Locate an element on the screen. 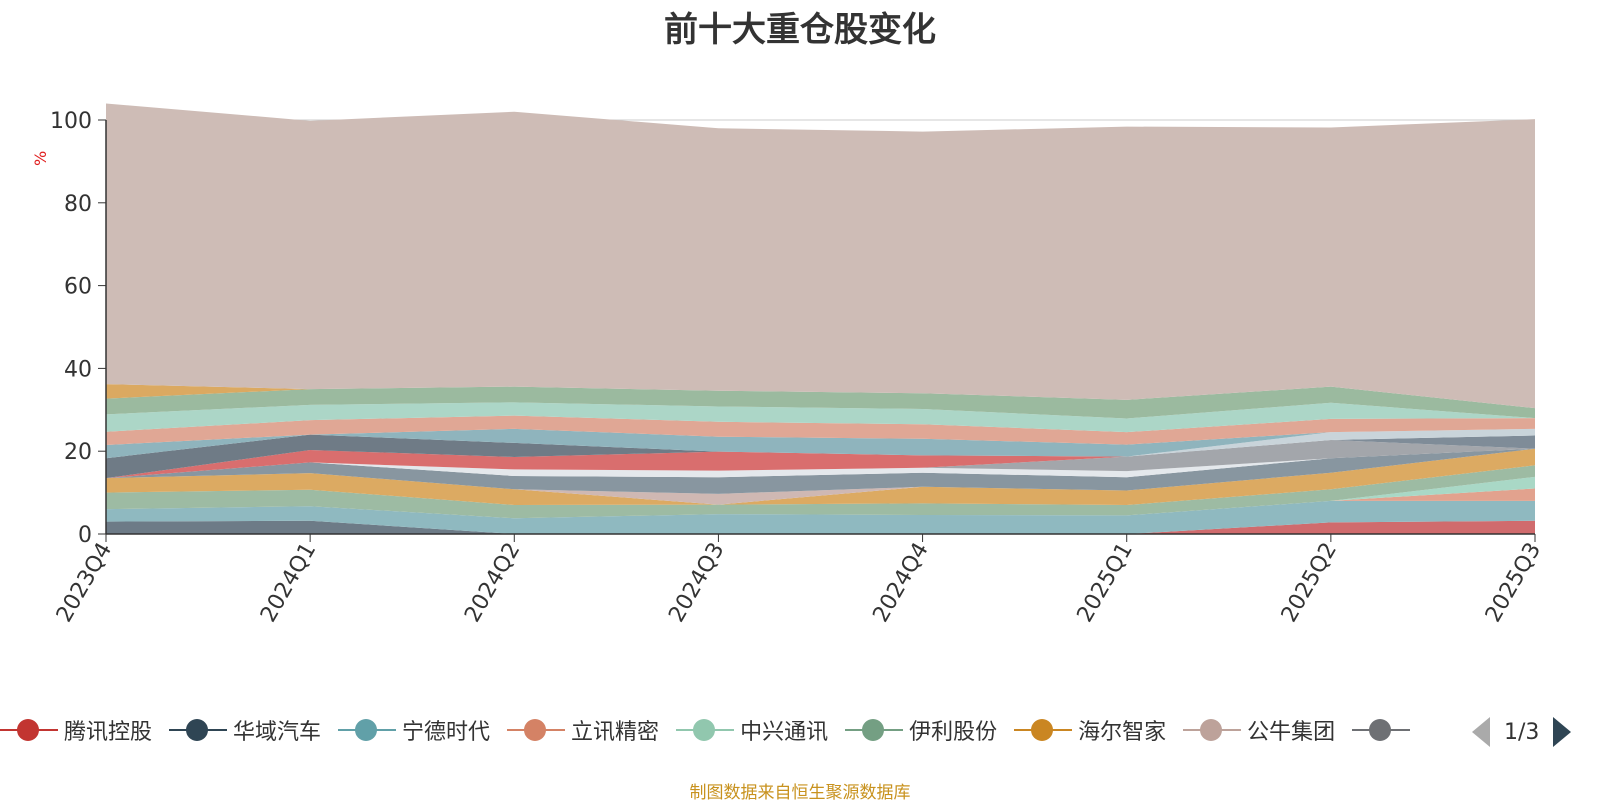 This screenshot has height=803, width=1600. legend-page-indicator: 1/3 is located at coordinates (1522, 732).